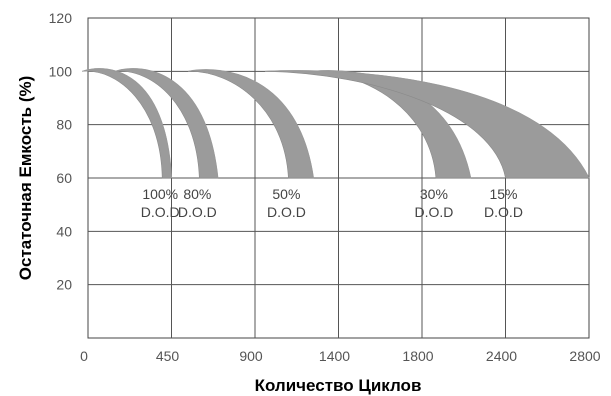 The width and height of the screenshot is (611, 396). Describe the element at coordinates (338, 385) in the screenshot. I see `x-axis-title: Количество Циклов` at that location.